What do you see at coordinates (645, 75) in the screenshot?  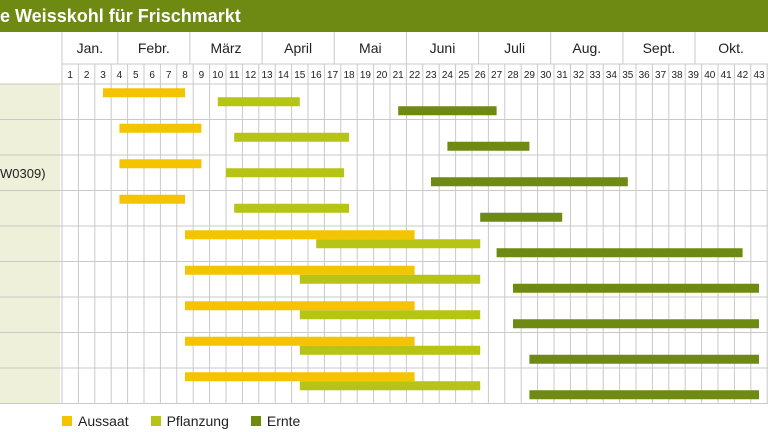 I see `week-tick-label: 36` at bounding box center [645, 75].